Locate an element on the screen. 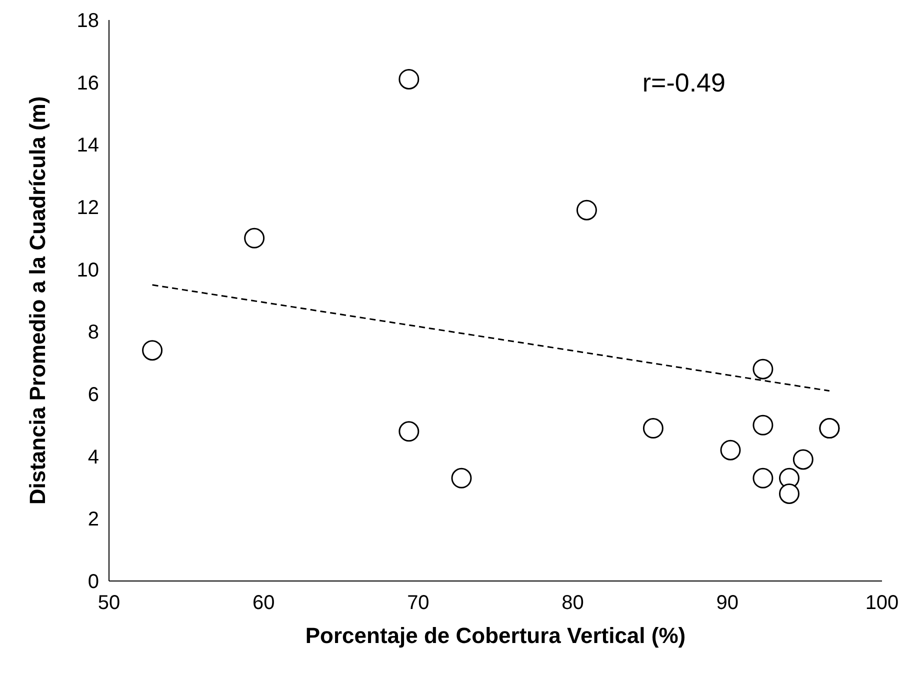  y-tick-label: 4 is located at coordinates (93, 457).